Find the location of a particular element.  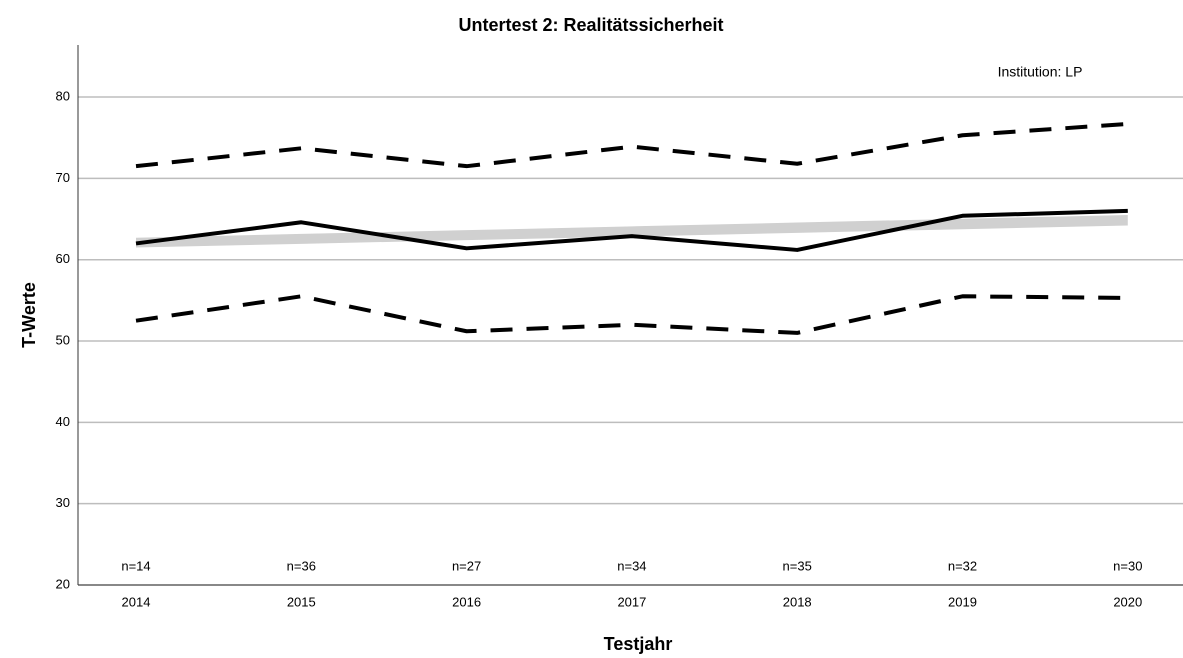

n-label: n=14 is located at coordinates (135, 565).